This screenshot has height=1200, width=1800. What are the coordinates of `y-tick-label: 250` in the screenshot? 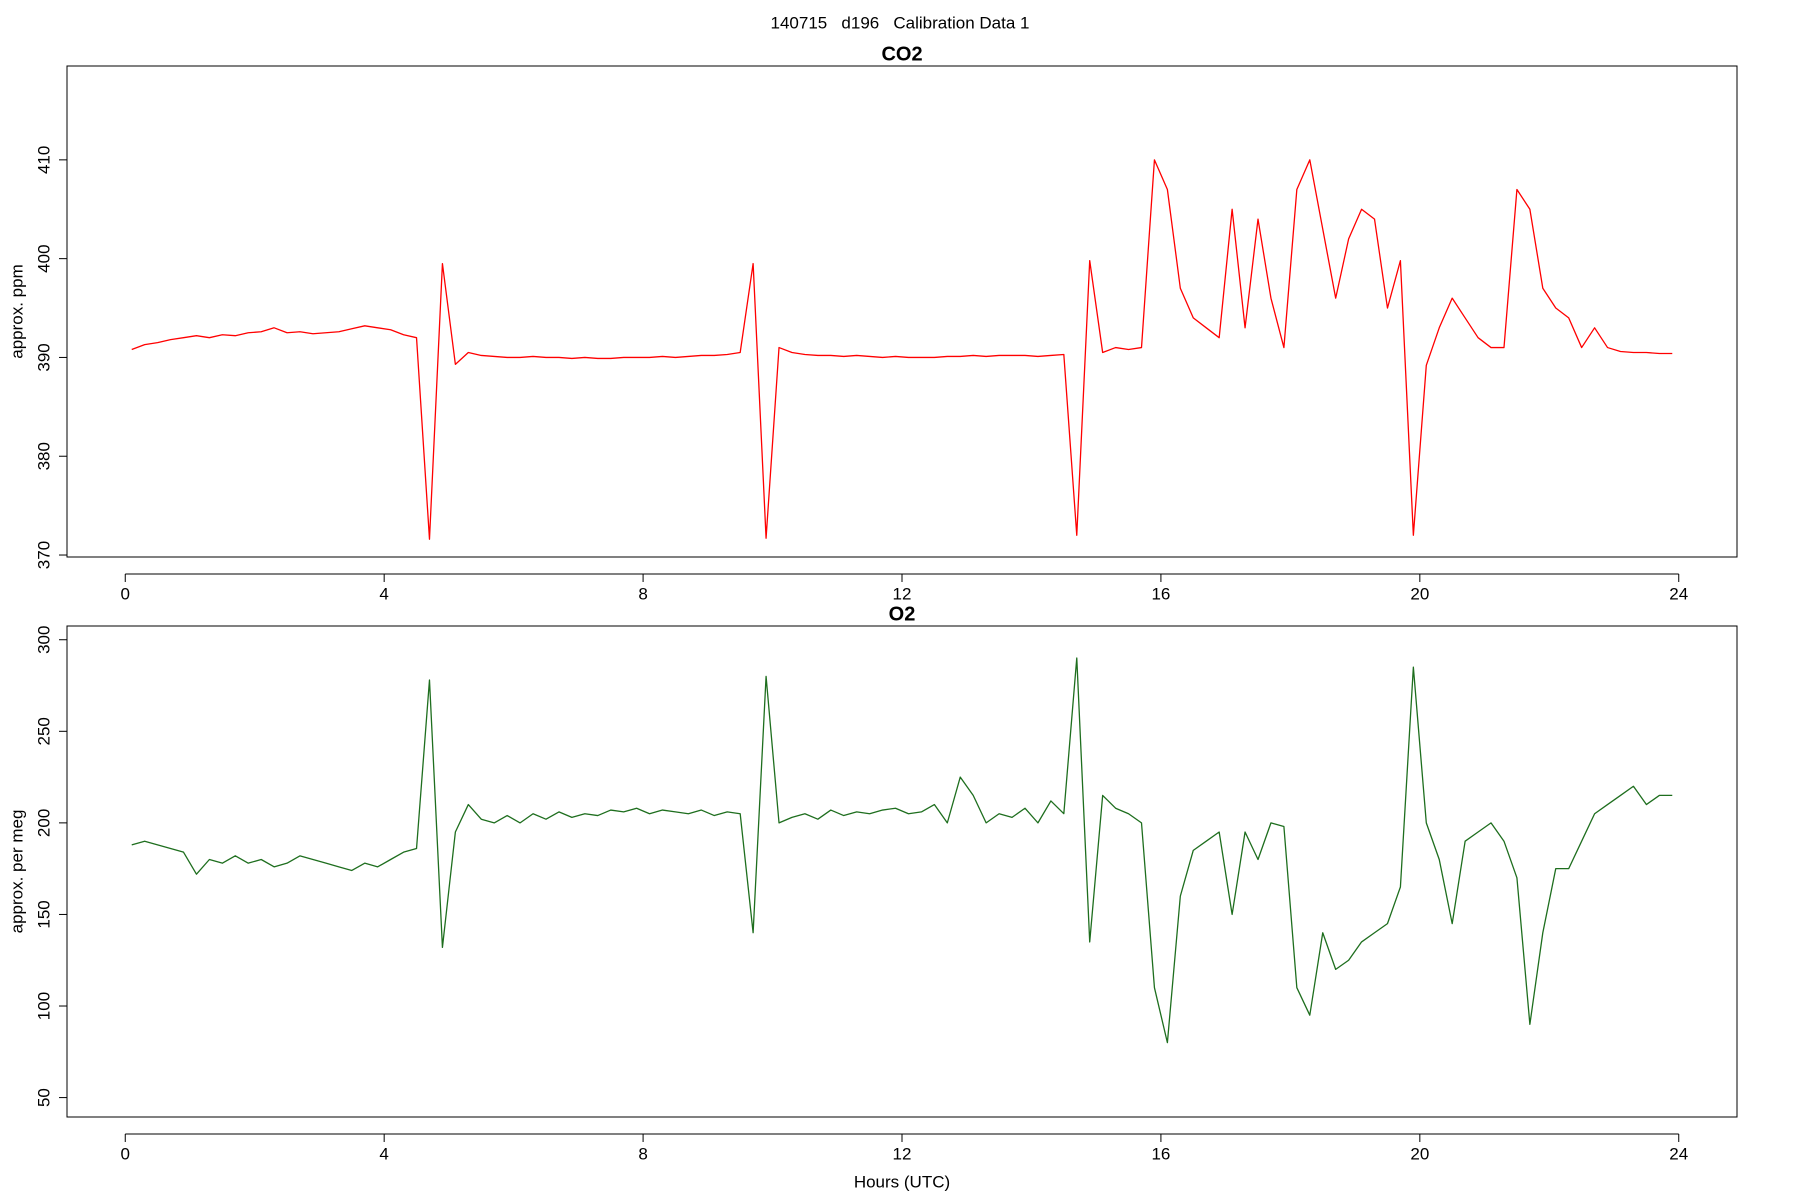 It's located at (43, 731).